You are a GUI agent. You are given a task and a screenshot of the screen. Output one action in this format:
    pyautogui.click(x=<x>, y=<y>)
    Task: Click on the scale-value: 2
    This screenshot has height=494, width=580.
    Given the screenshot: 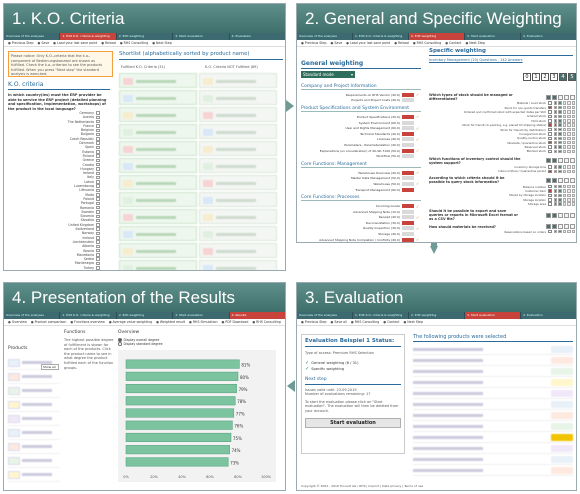 What is the action you would take?
    pyautogui.click(x=545, y=77)
    